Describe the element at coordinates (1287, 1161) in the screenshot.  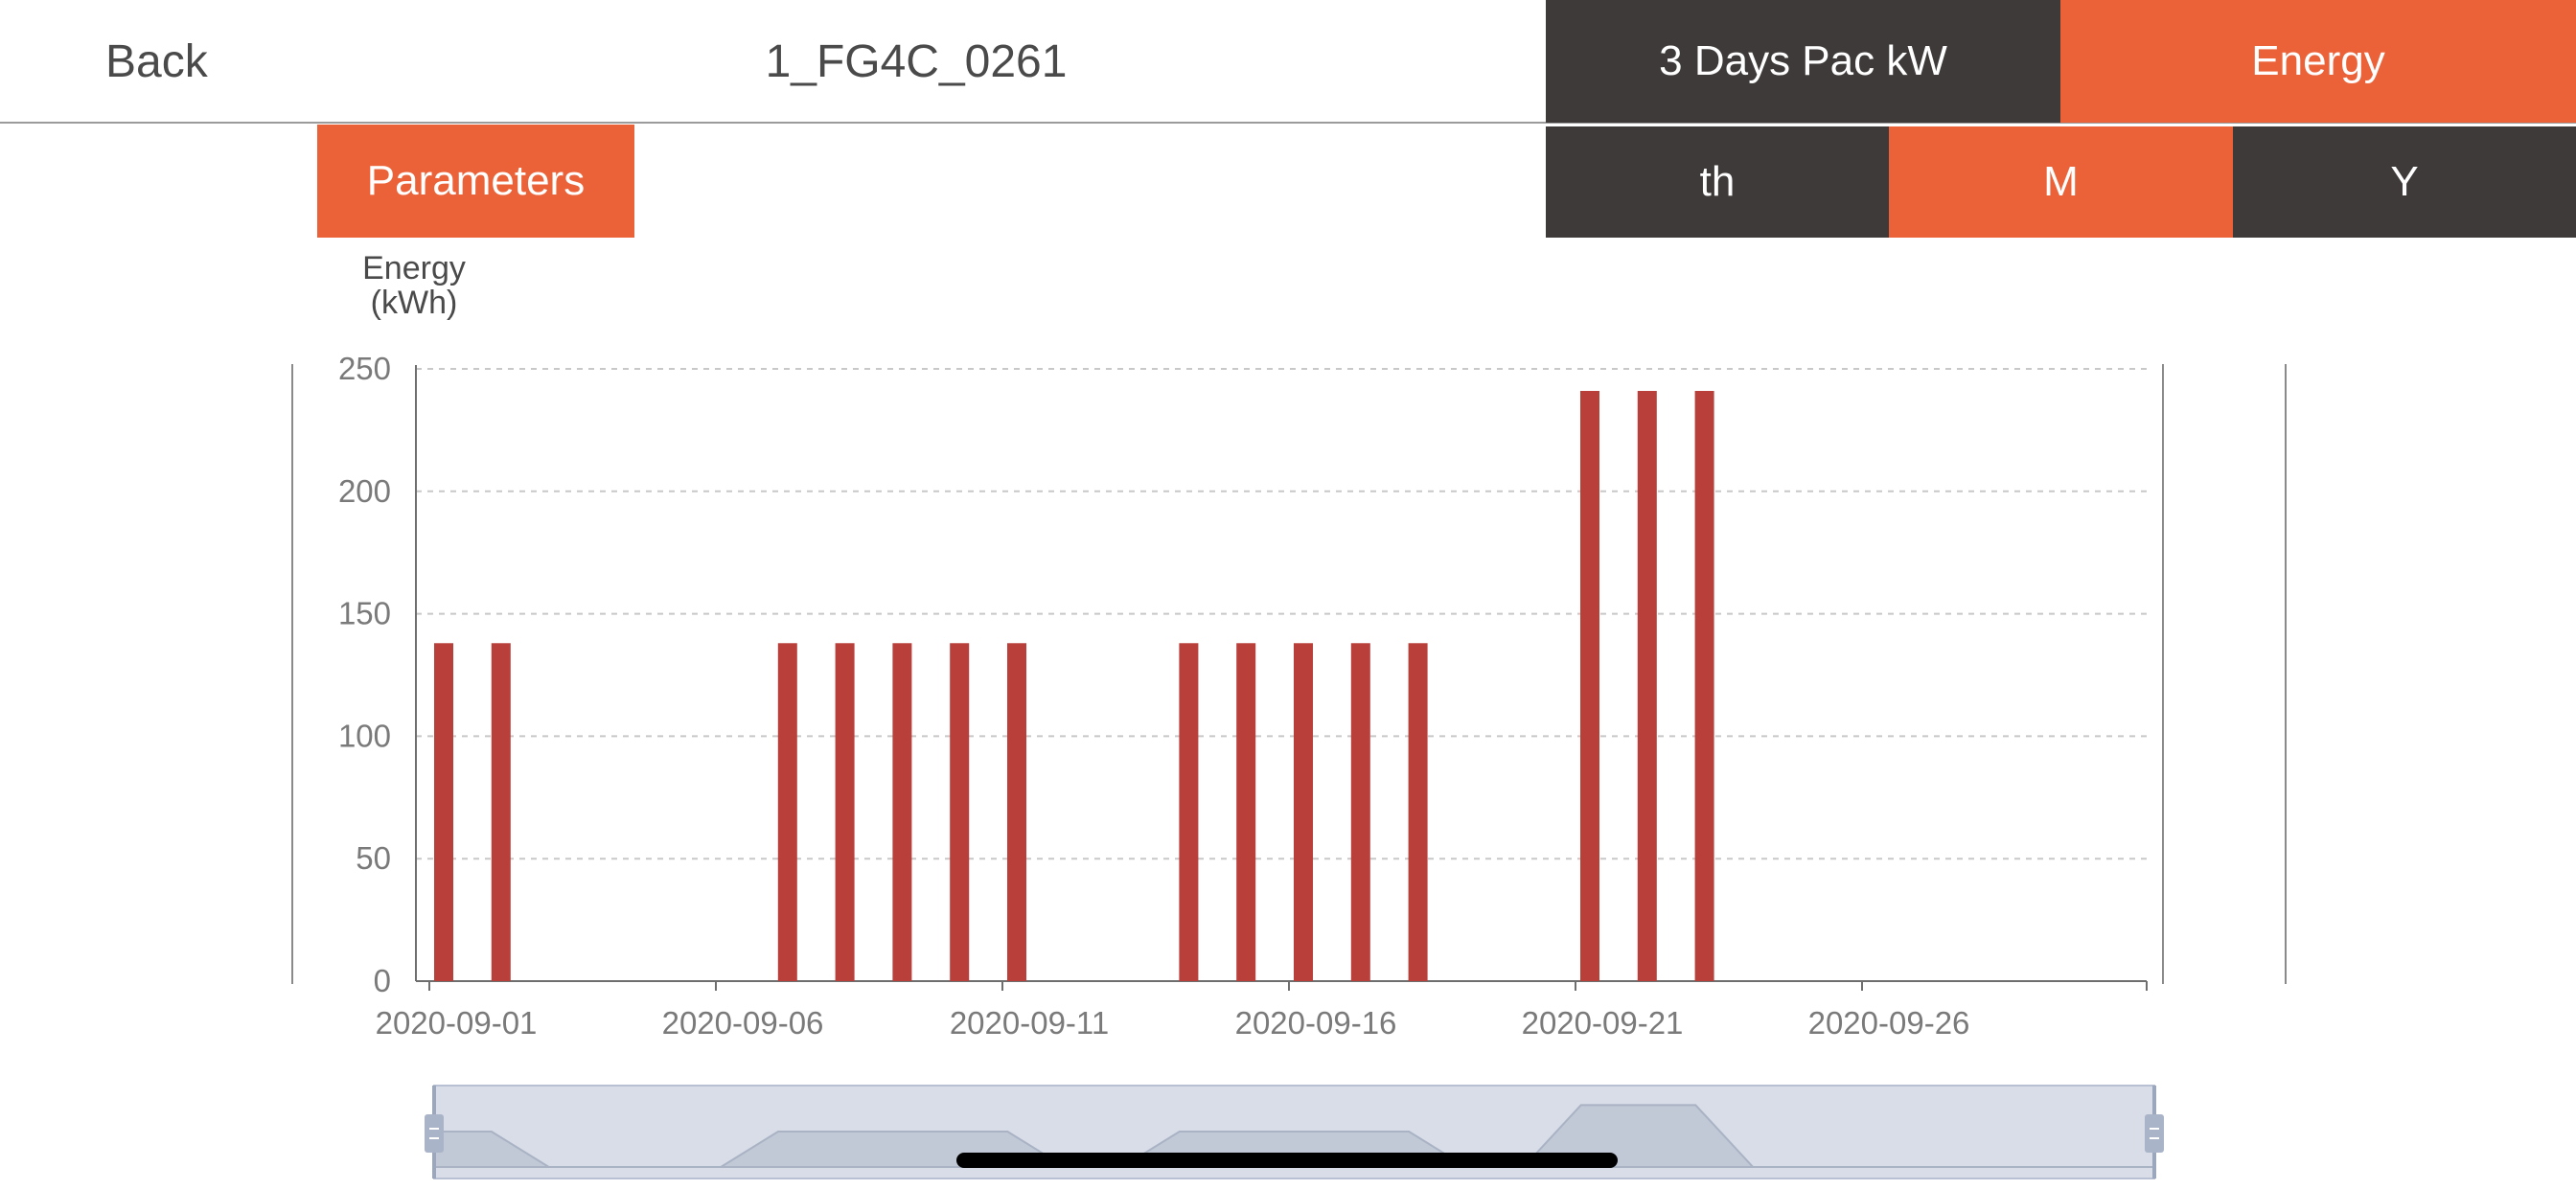
I see `home-indicator` at that location.